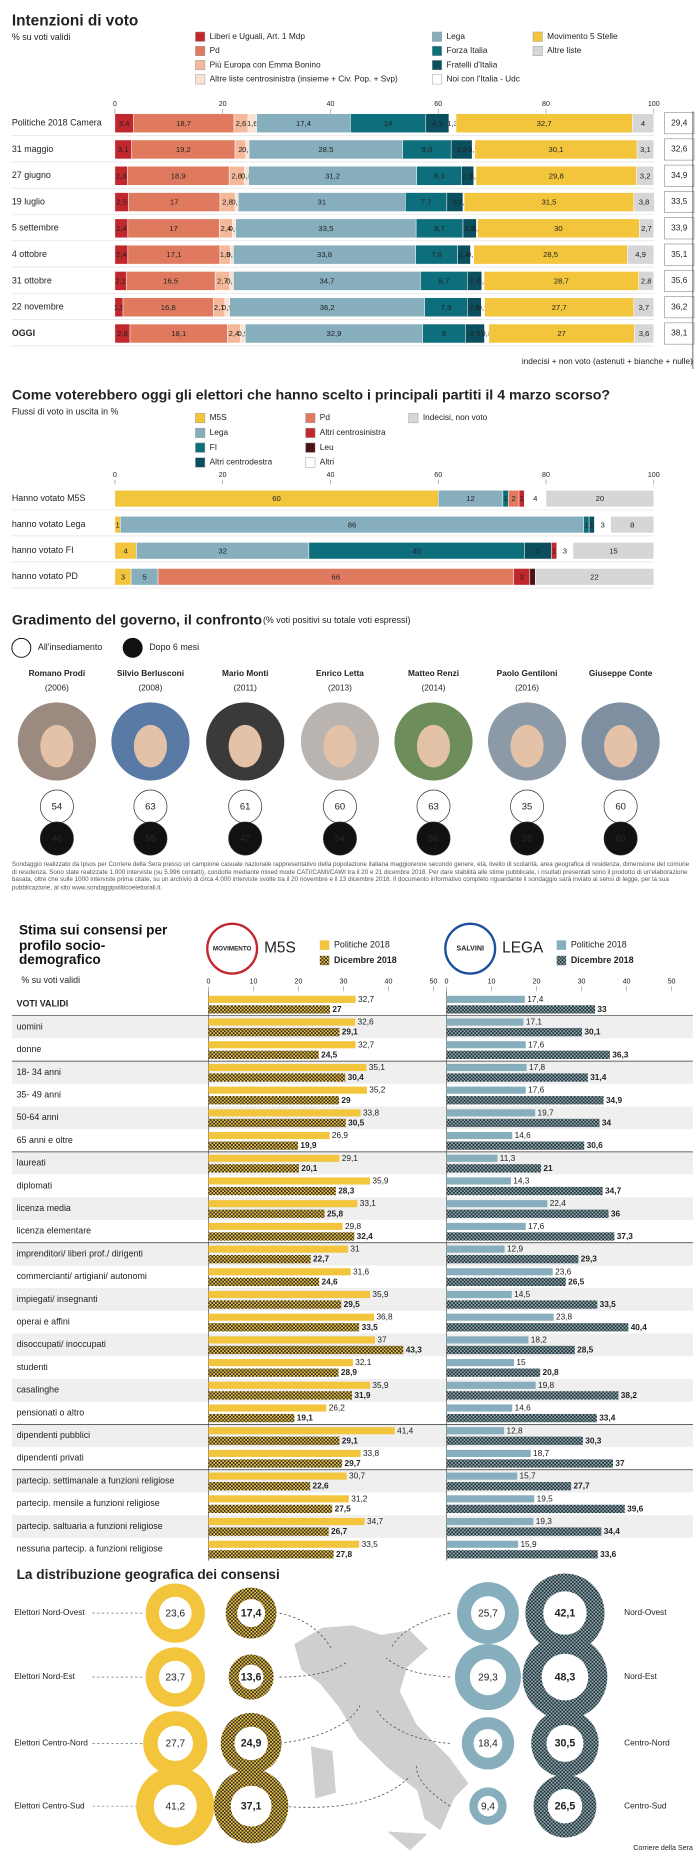 The image size is (700, 1858). Describe the element at coordinates (602, 960) in the screenshot. I see `legend-label: Dicembre 2018` at that location.